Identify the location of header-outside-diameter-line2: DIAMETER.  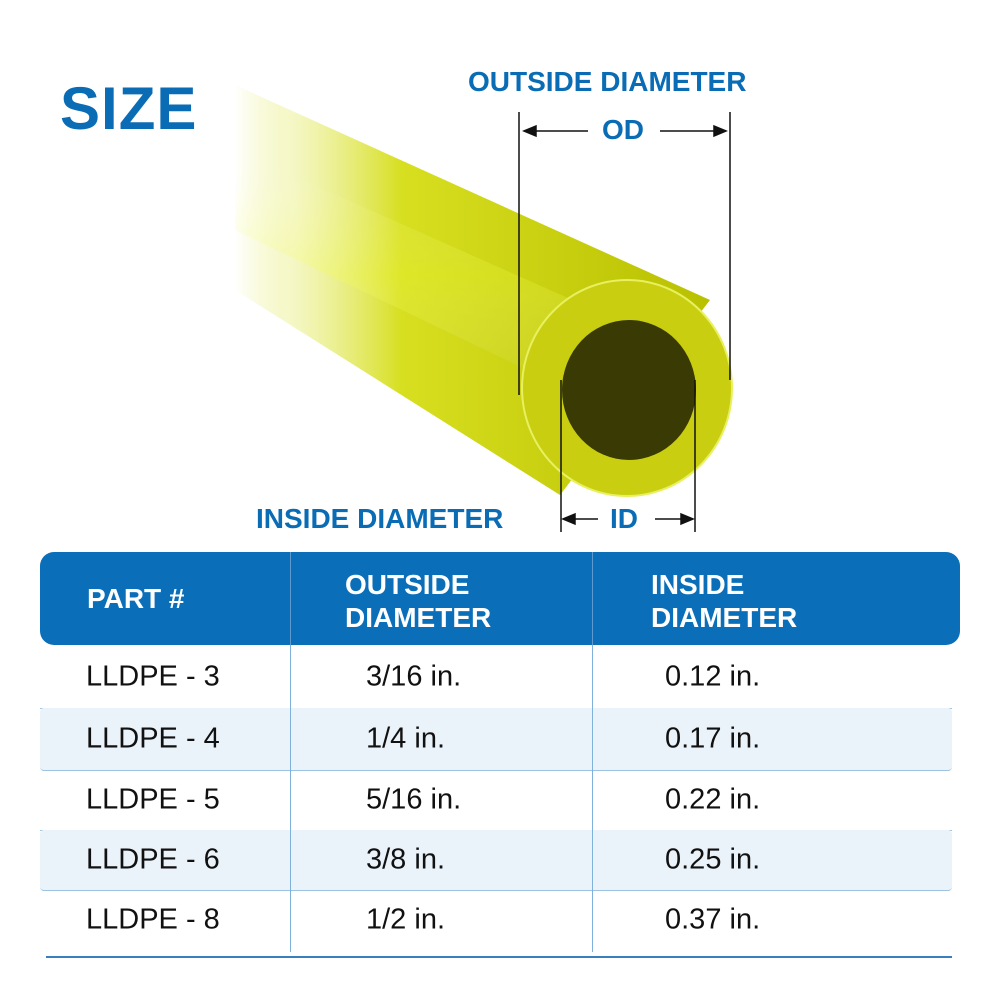
(418, 617).